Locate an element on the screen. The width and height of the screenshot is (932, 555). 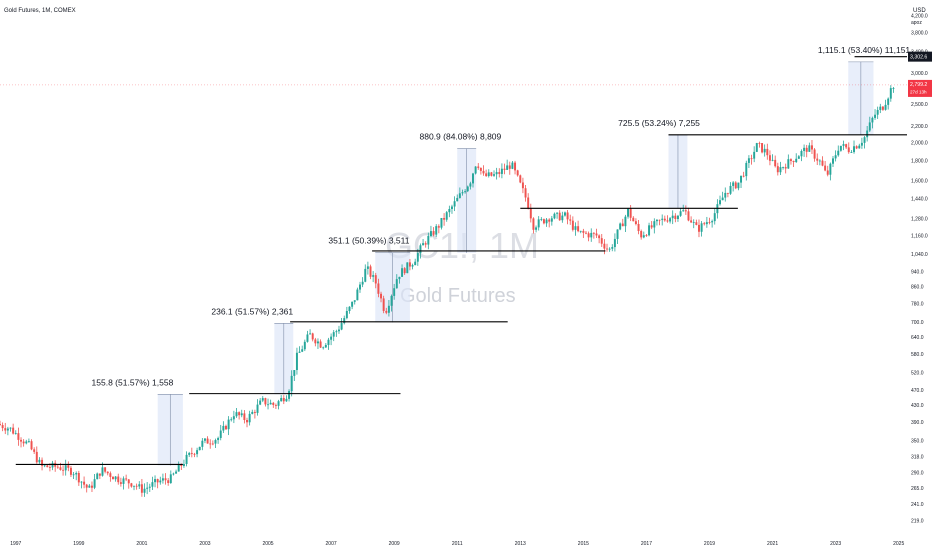
y-tick-label: 390.0 is located at coordinates (917, 423).